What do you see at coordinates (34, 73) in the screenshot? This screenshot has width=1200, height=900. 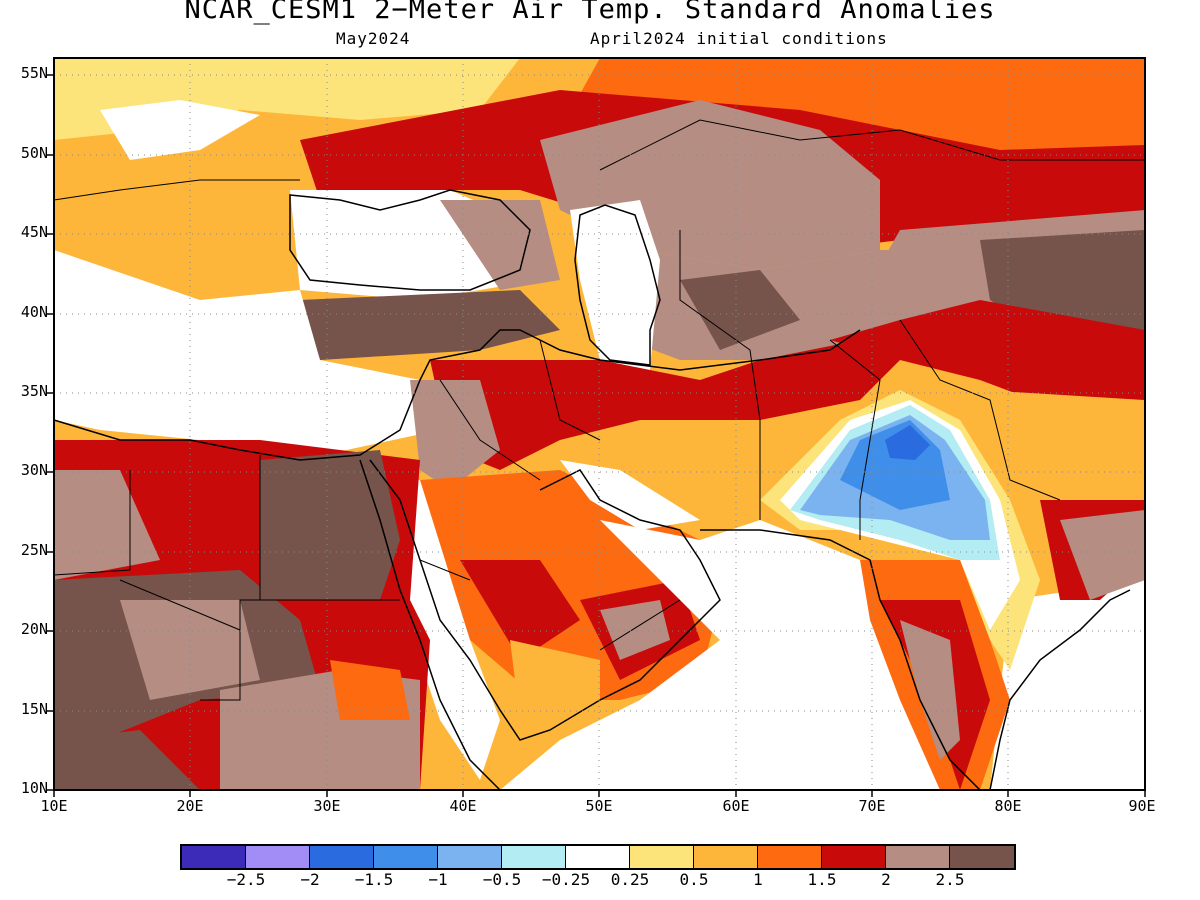 I see `lat-label-55n: 55N` at bounding box center [34, 73].